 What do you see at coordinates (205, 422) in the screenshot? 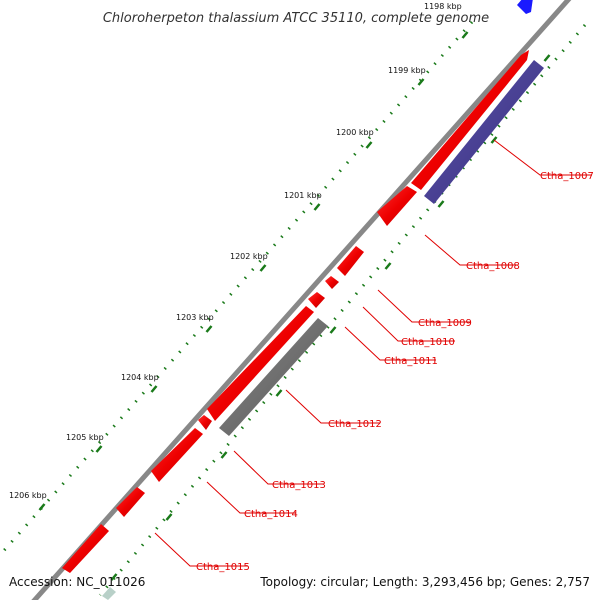
I see `gene-arrow-ctha-1013a` at bounding box center [205, 422].